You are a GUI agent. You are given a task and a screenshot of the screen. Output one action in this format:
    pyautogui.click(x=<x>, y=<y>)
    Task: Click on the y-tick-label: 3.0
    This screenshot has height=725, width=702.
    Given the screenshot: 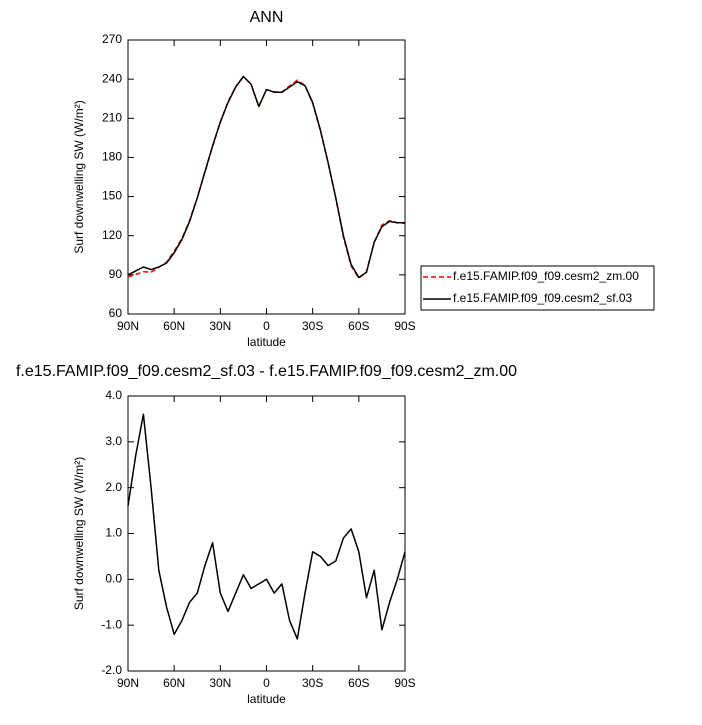 What is the action you would take?
    pyautogui.click(x=113, y=441)
    